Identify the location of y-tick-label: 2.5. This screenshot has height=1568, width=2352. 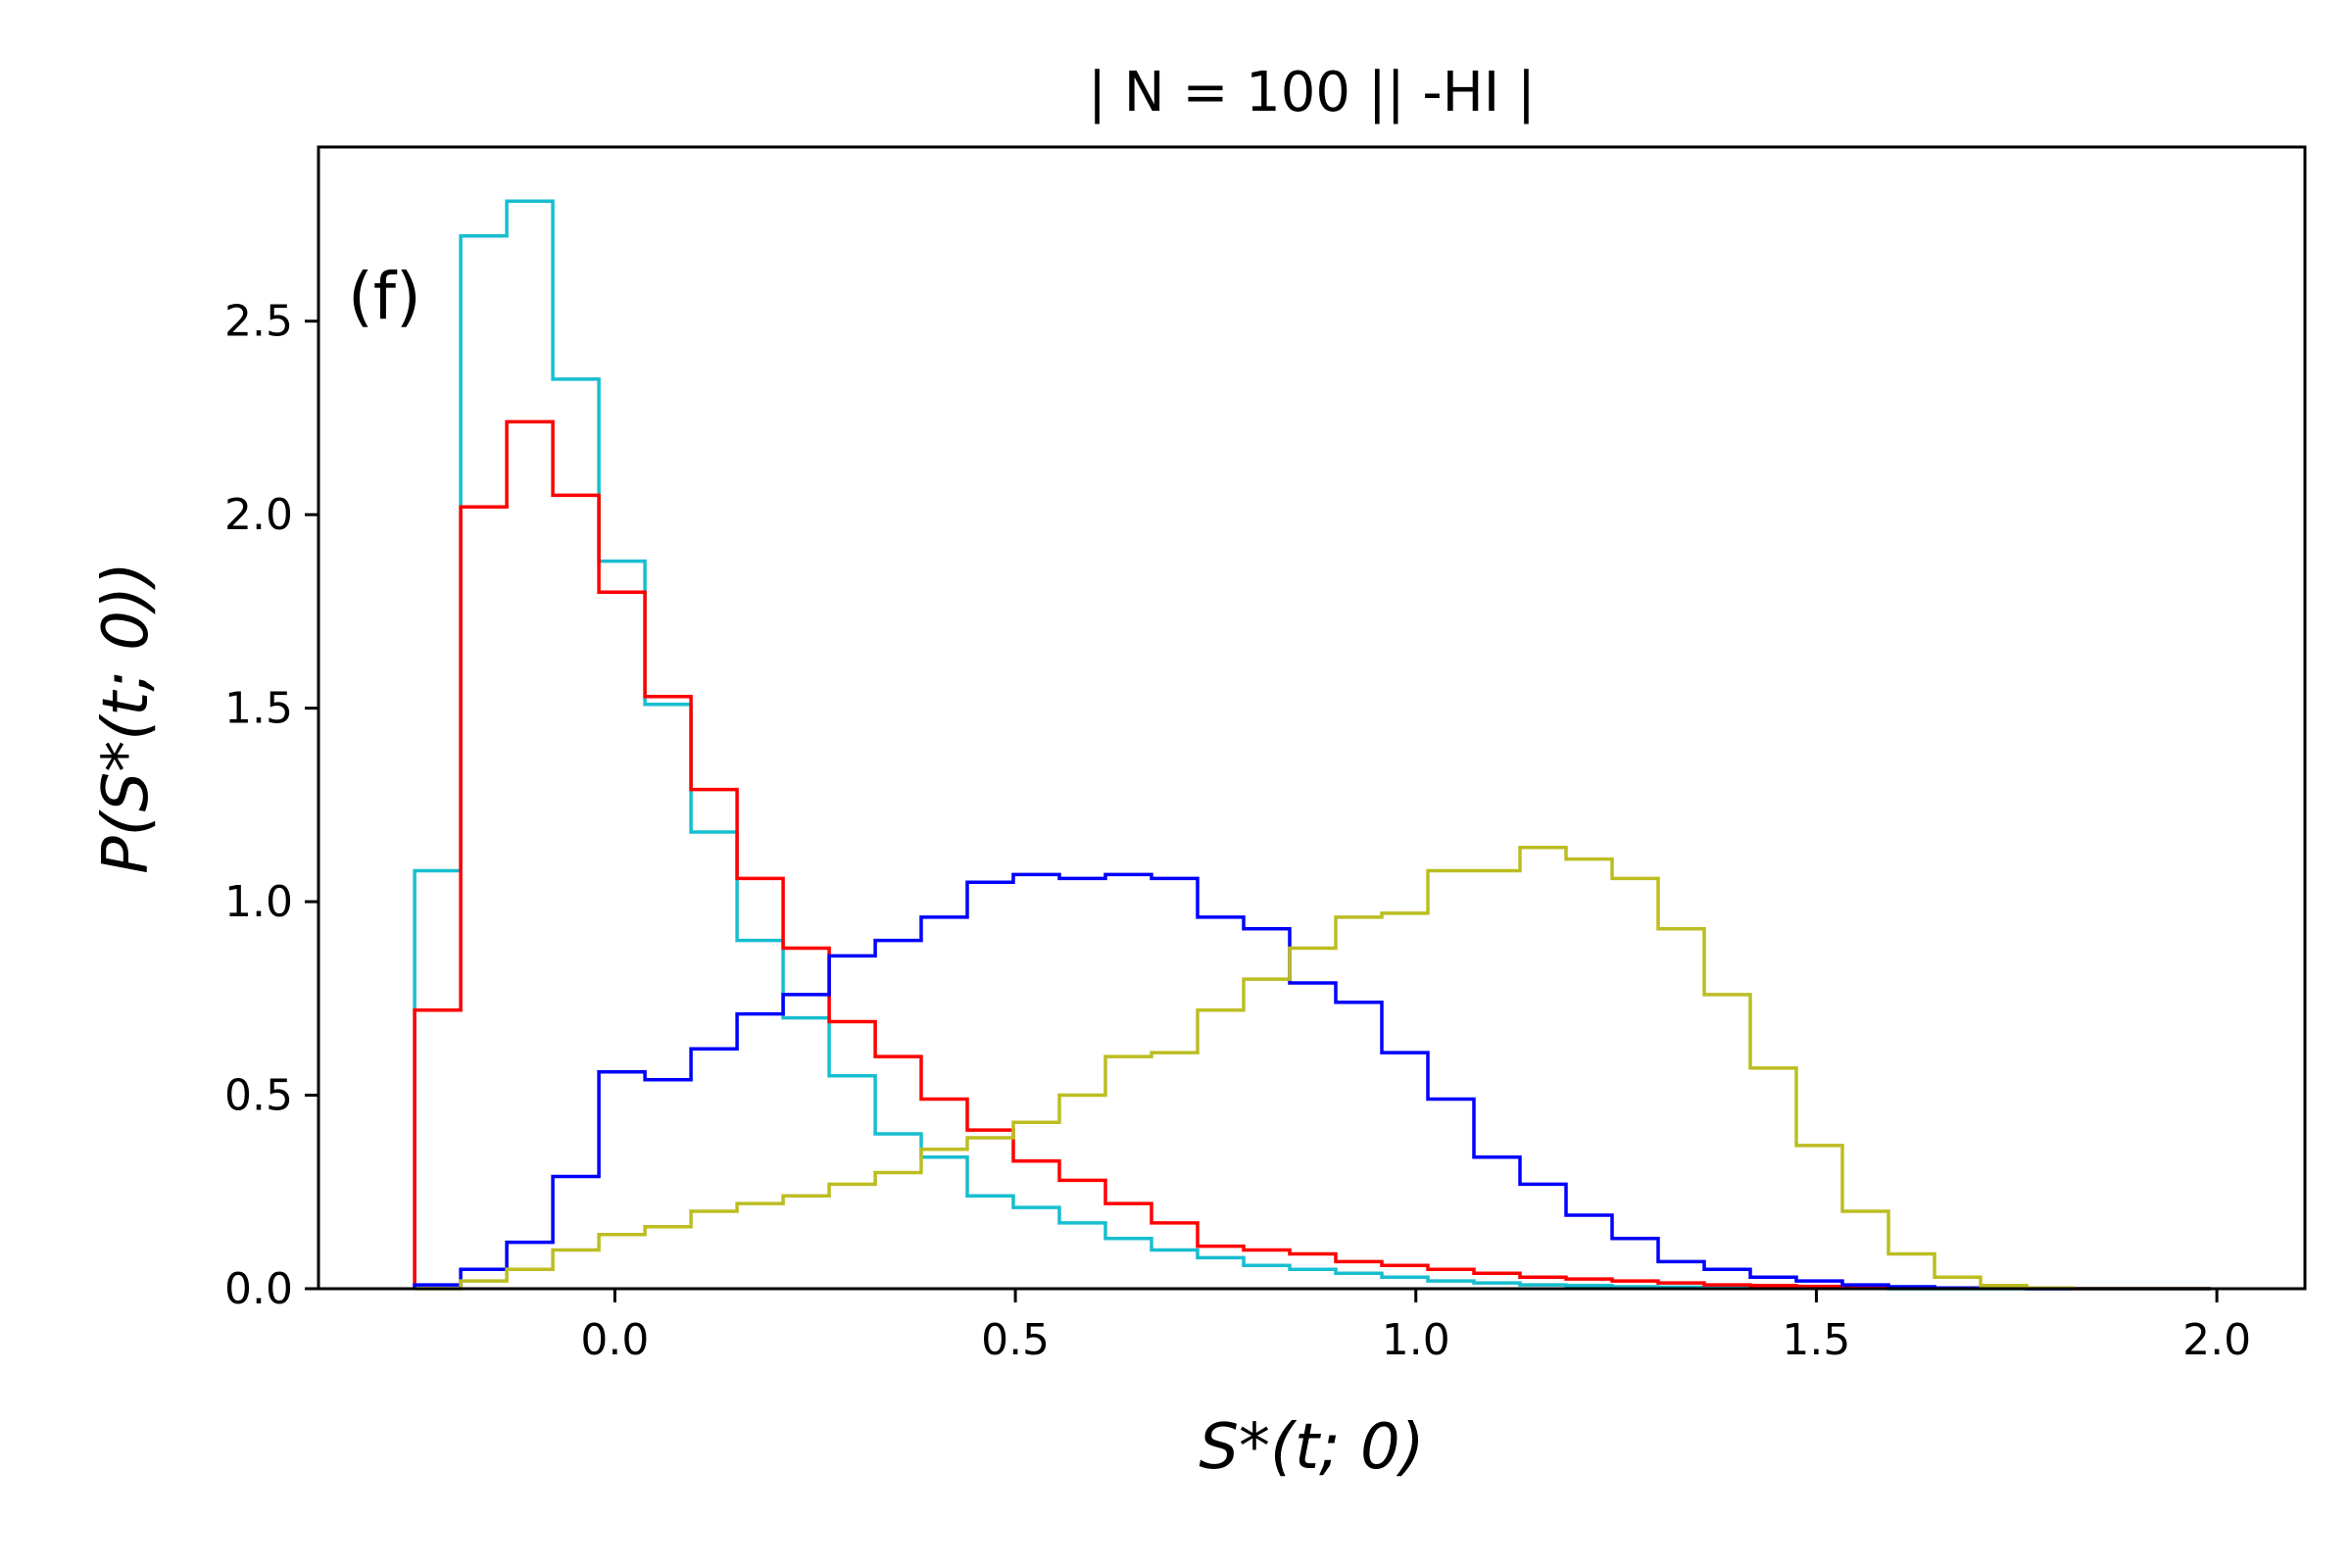
(258, 322).